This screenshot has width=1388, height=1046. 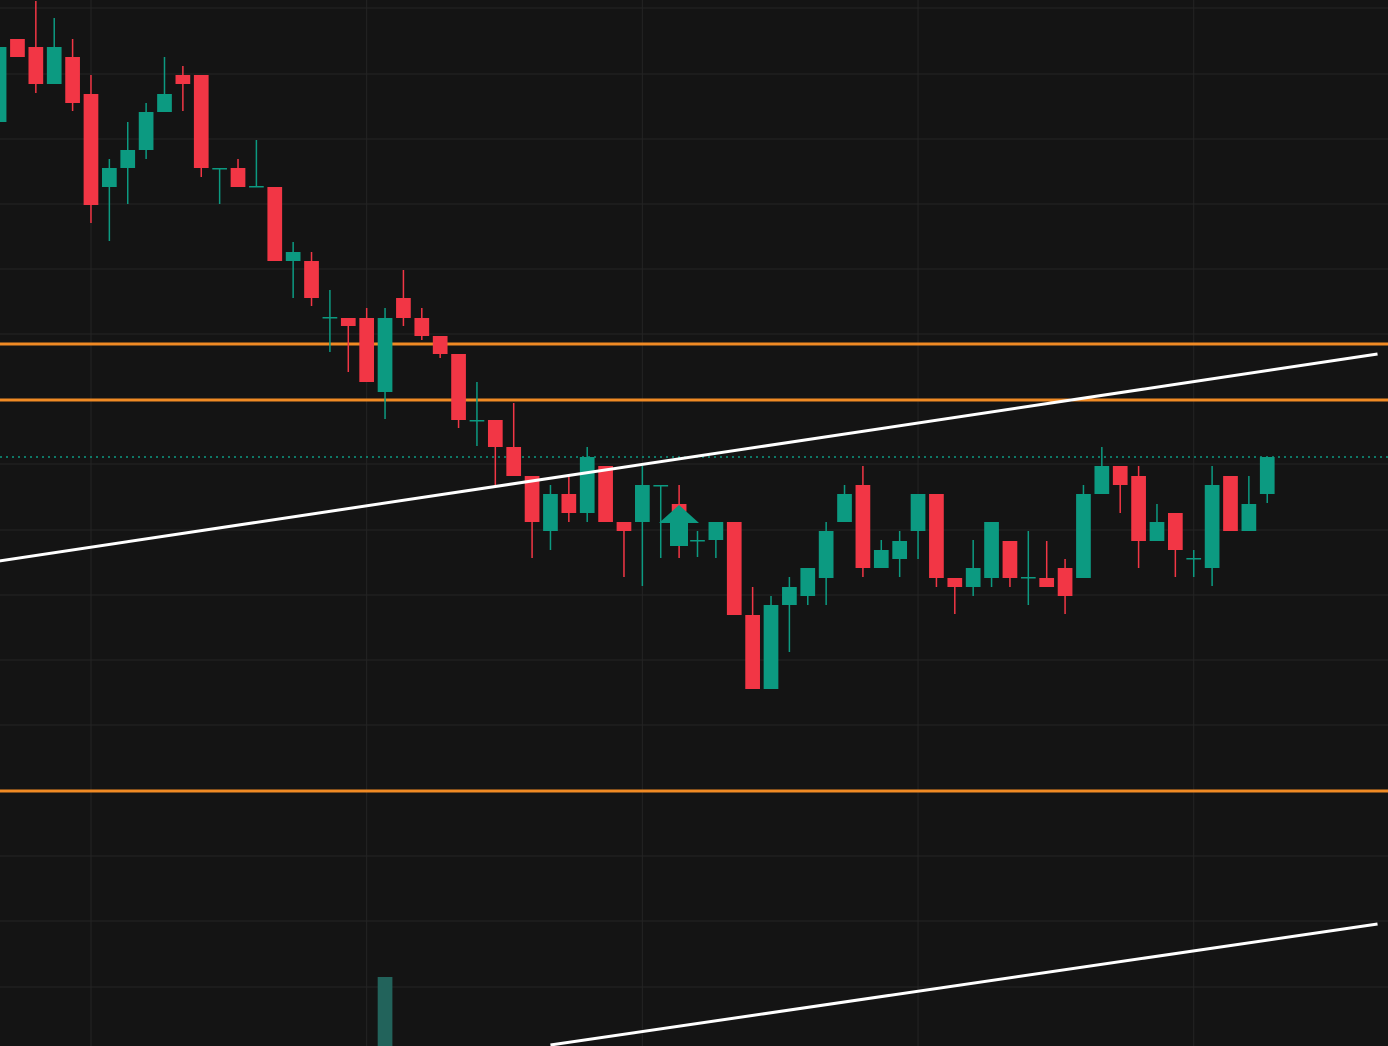 I want to click on trendline, so click(x=964, y=984).